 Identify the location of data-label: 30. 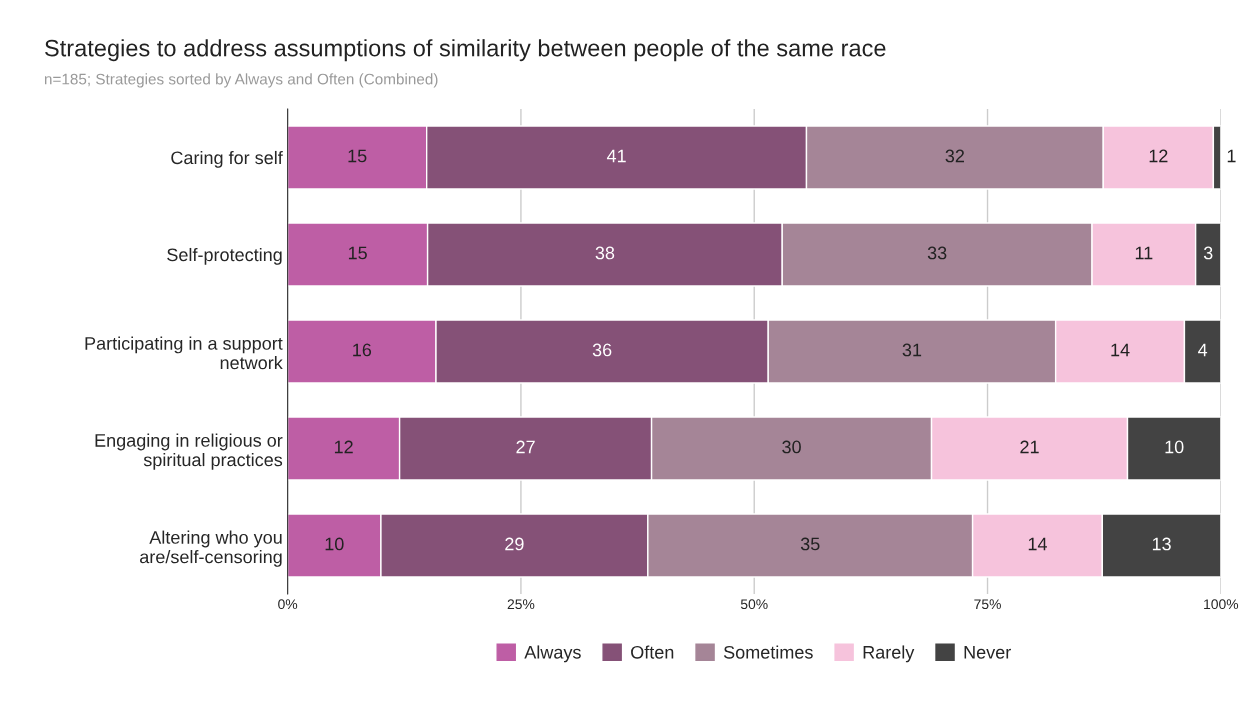
(791, 447).